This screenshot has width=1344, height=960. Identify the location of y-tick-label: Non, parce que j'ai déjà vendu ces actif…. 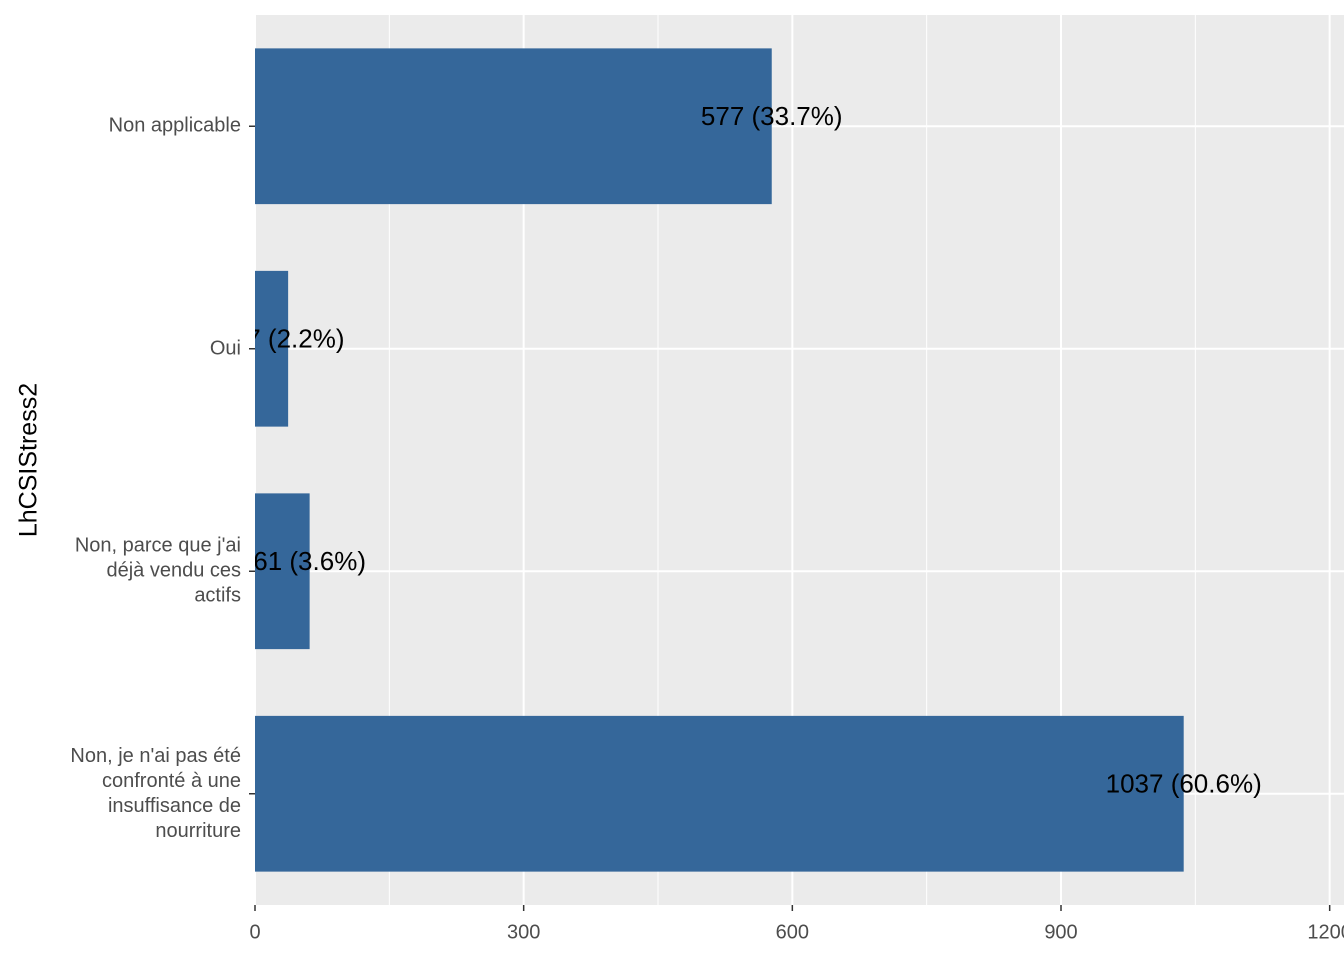
(157, 570).